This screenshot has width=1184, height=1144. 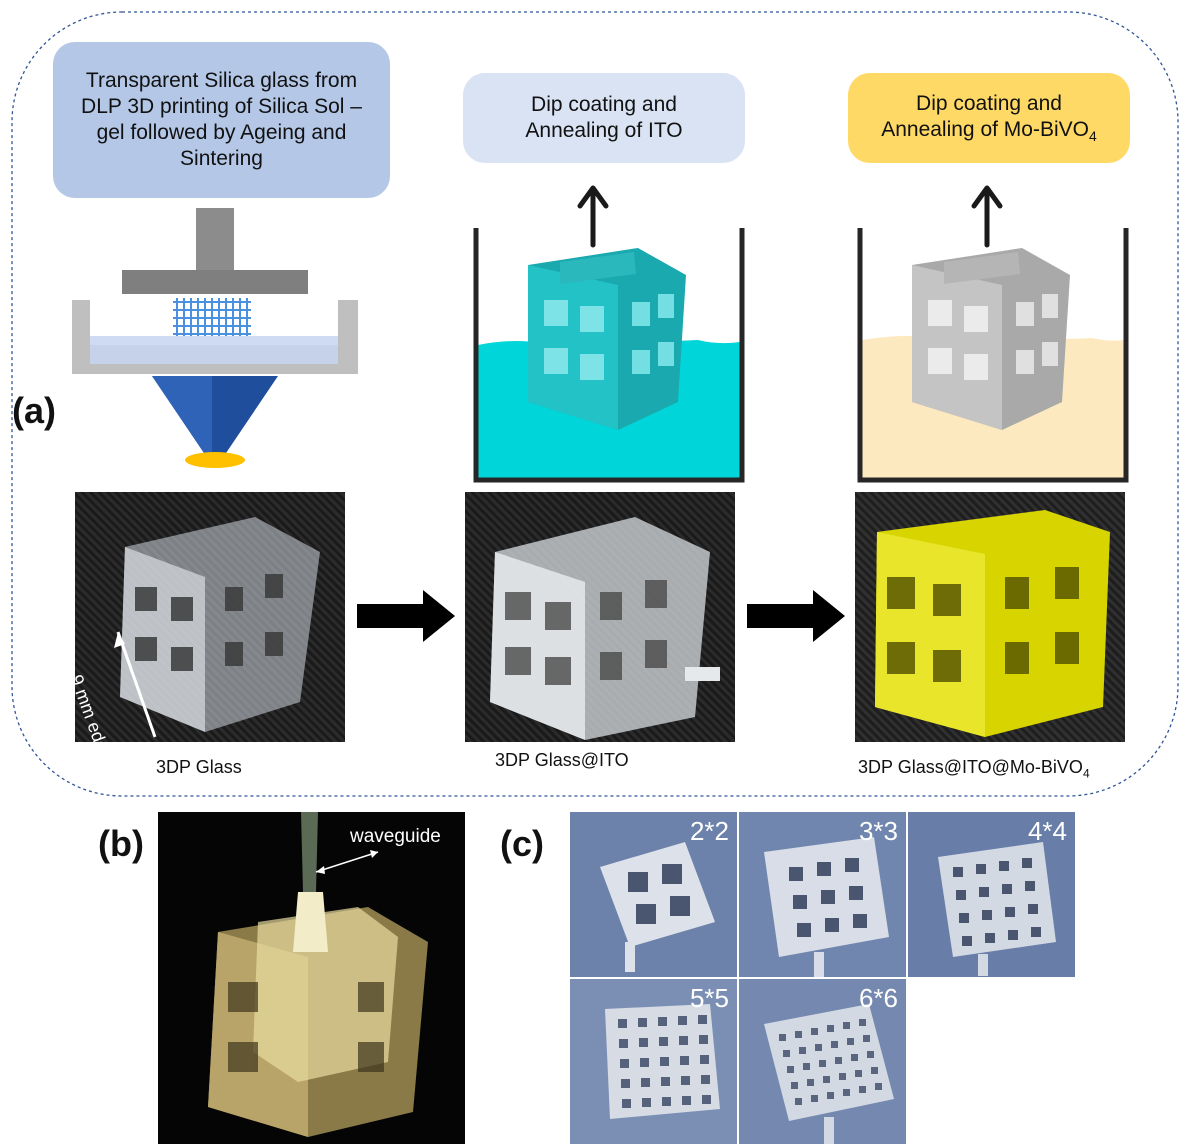 I want to click on printed-lattice, so click(x=212, y=317).